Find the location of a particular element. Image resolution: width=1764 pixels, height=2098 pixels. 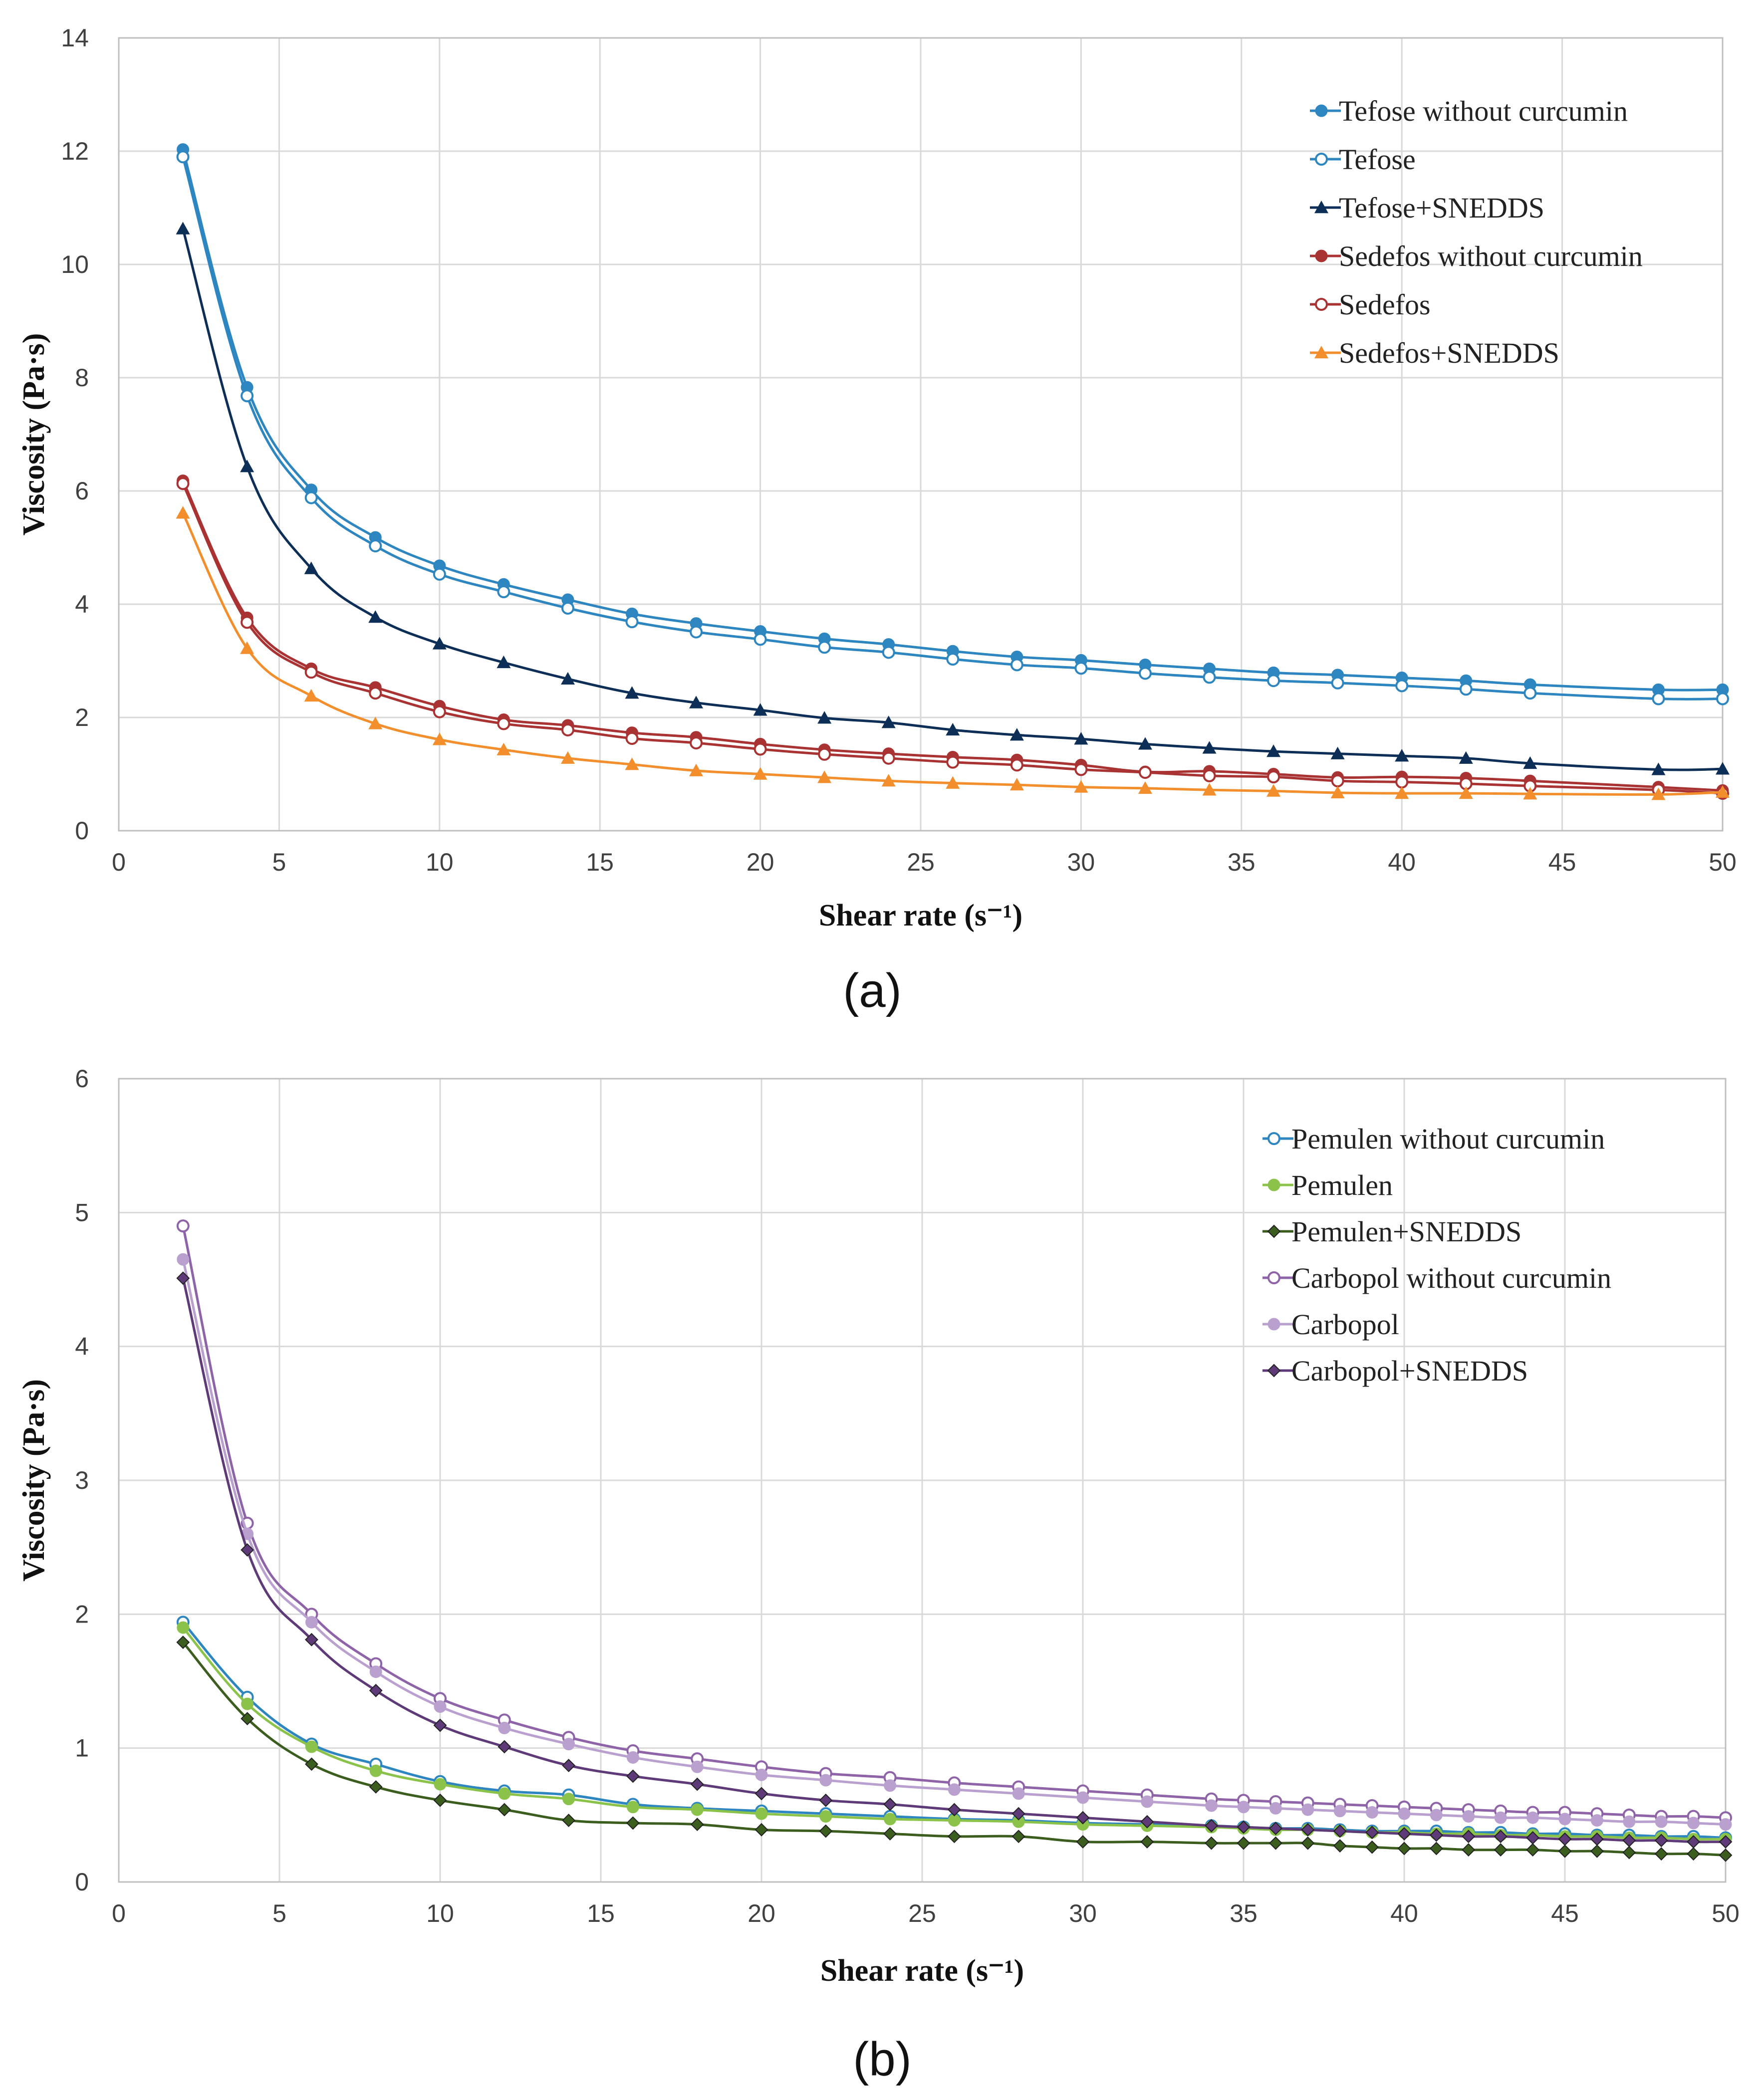

x-tick-label: 5 is located at coordinates (279, 1913).